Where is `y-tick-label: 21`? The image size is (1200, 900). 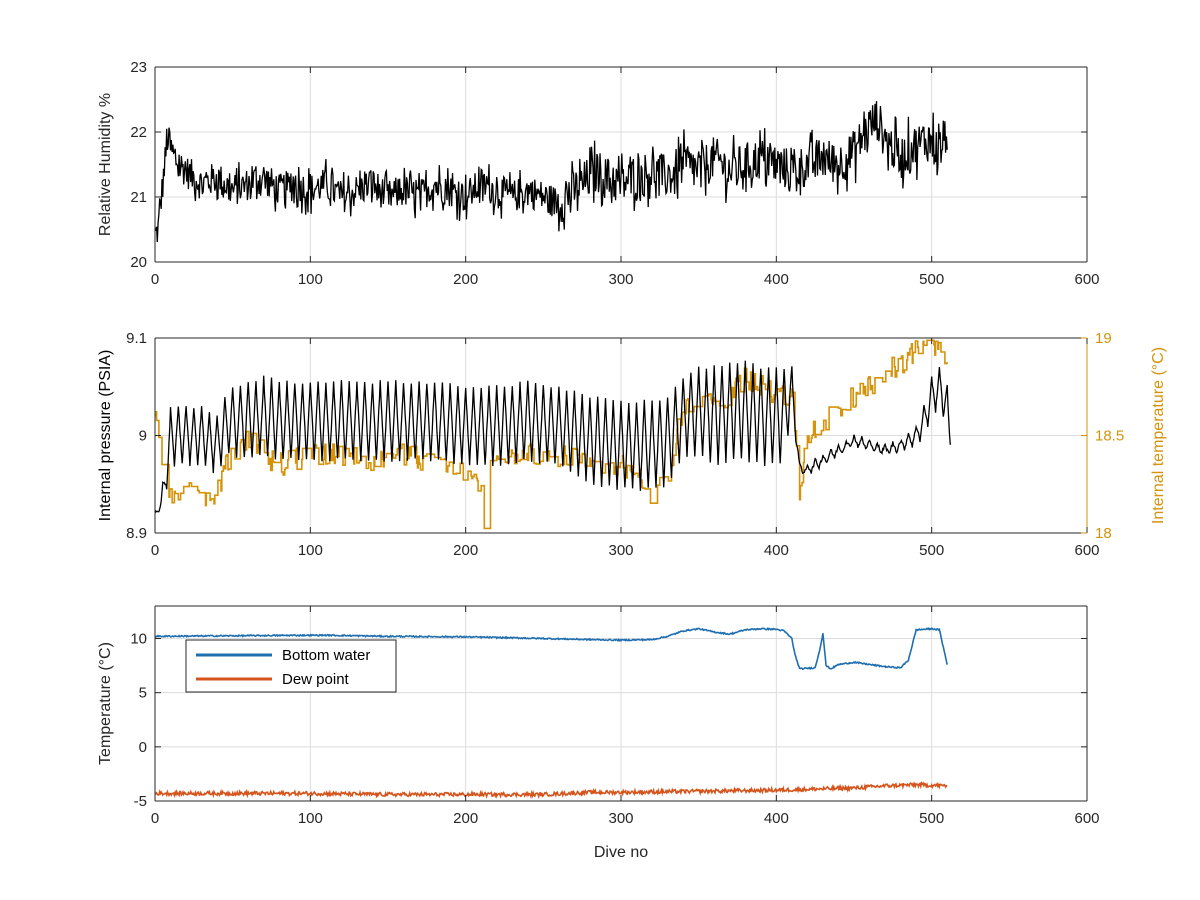
y-tick-label: 21 is located at coordinates (138, 197).